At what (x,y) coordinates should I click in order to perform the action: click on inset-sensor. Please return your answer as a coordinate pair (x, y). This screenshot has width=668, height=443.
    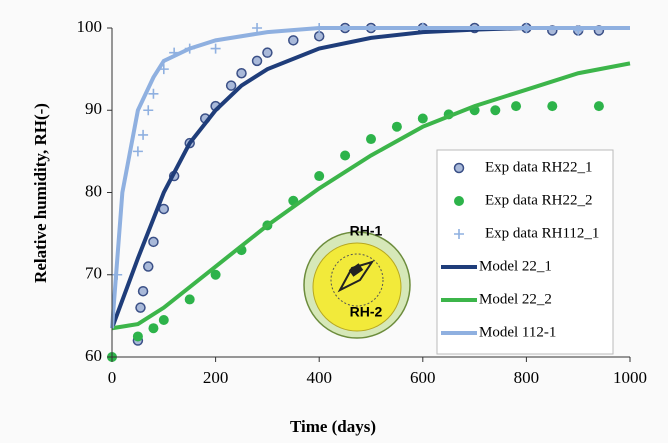
    Looking at the image, I should click on (356, 276).